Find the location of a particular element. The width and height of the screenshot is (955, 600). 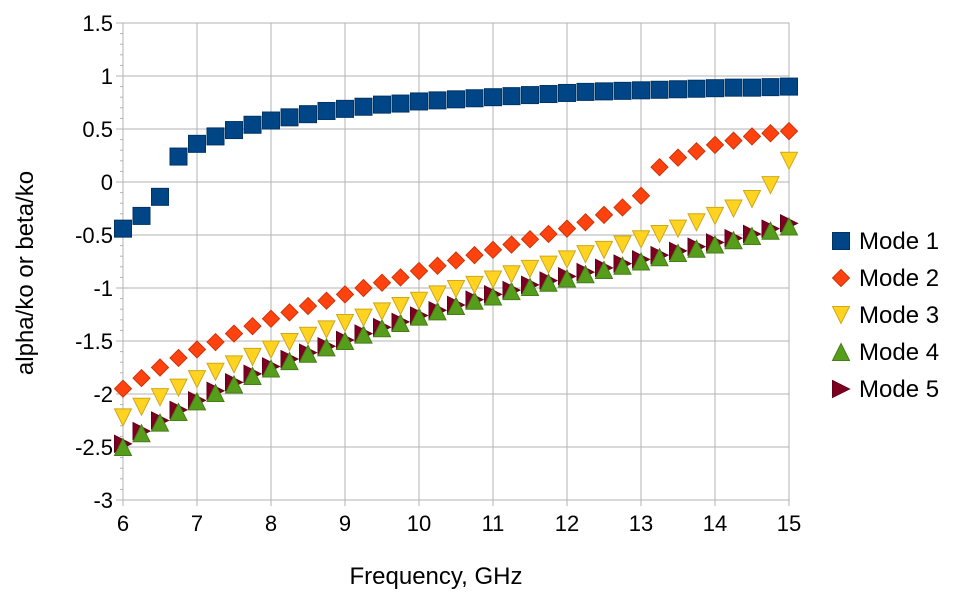

legend-item: Mode 1 is located at coordinates (885, 241).